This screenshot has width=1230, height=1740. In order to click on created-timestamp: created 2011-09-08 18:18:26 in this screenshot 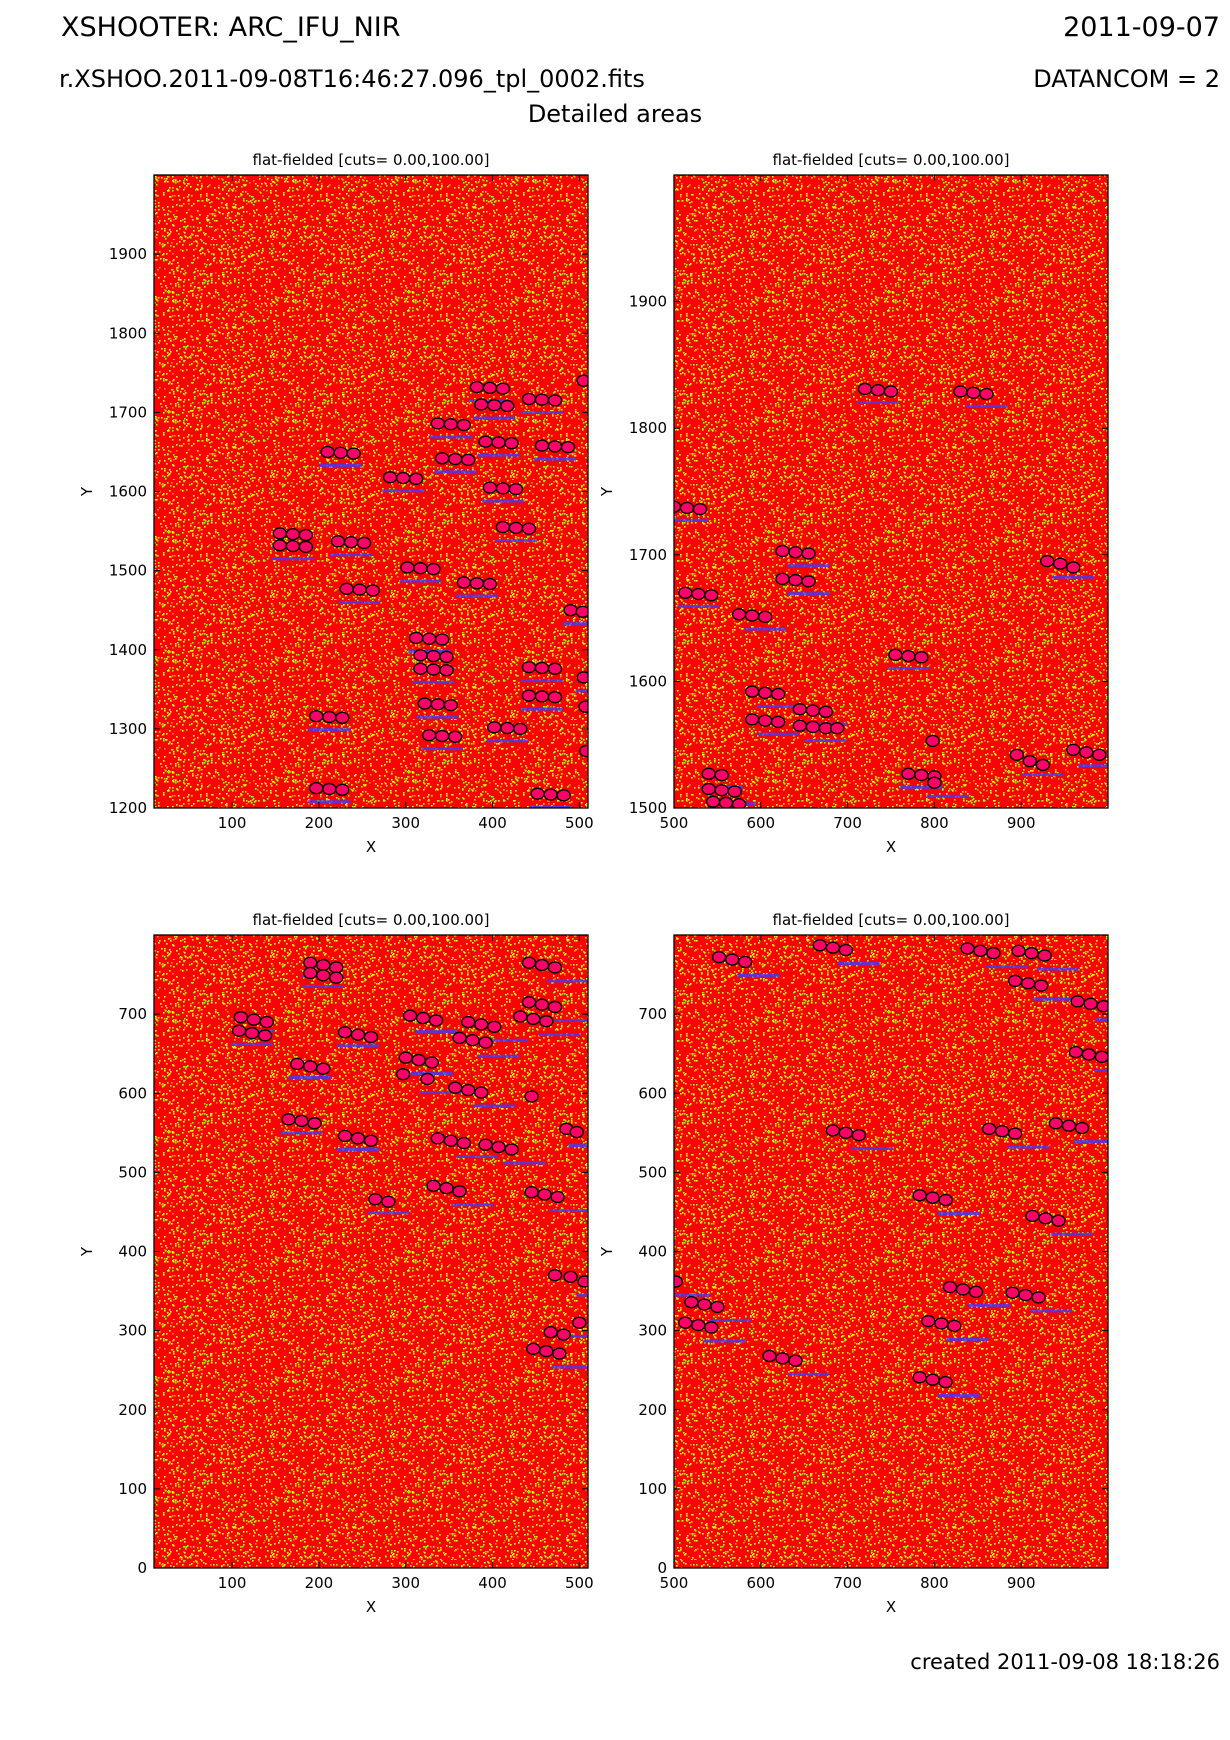, I will do `click(1065, 1662)`.